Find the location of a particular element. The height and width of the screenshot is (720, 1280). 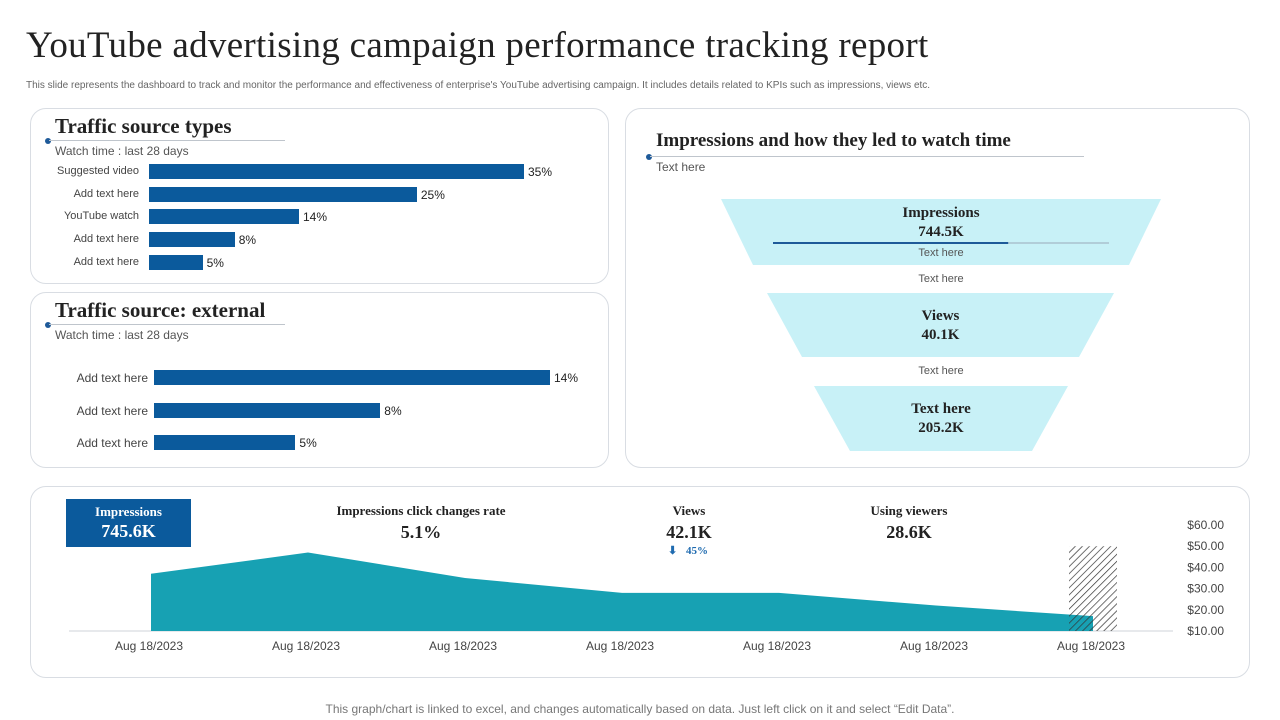

funnel-level-views: Views 40.1K is located at coordinates (940, 325).